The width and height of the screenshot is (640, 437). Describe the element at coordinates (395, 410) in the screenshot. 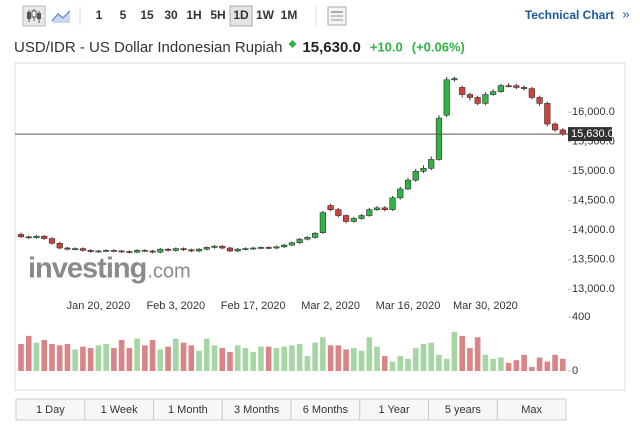

I see `range-button: 1 Year` at that location.